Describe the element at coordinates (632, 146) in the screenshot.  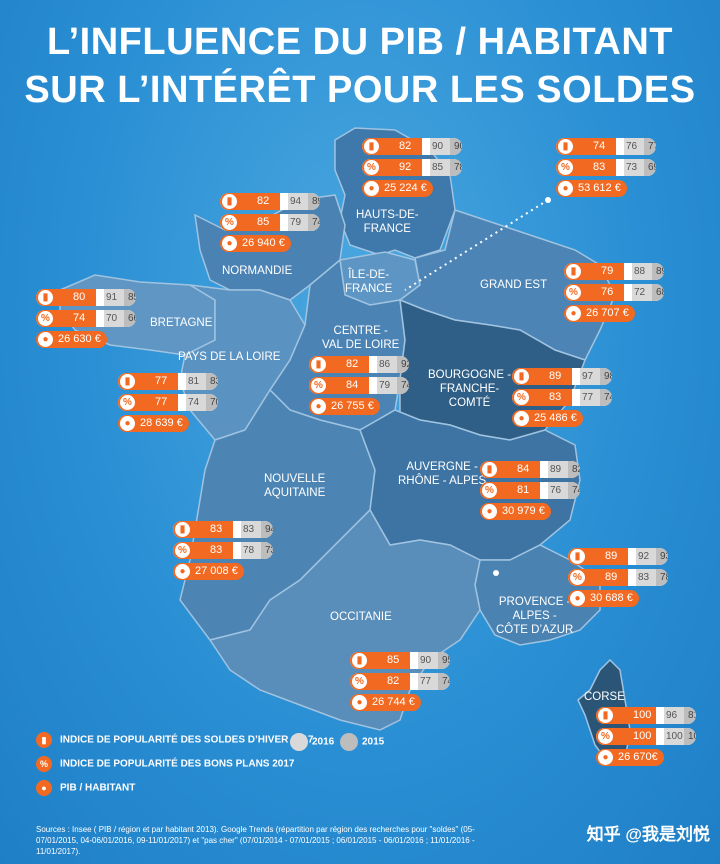
I see `value-2016: 76` at that location.